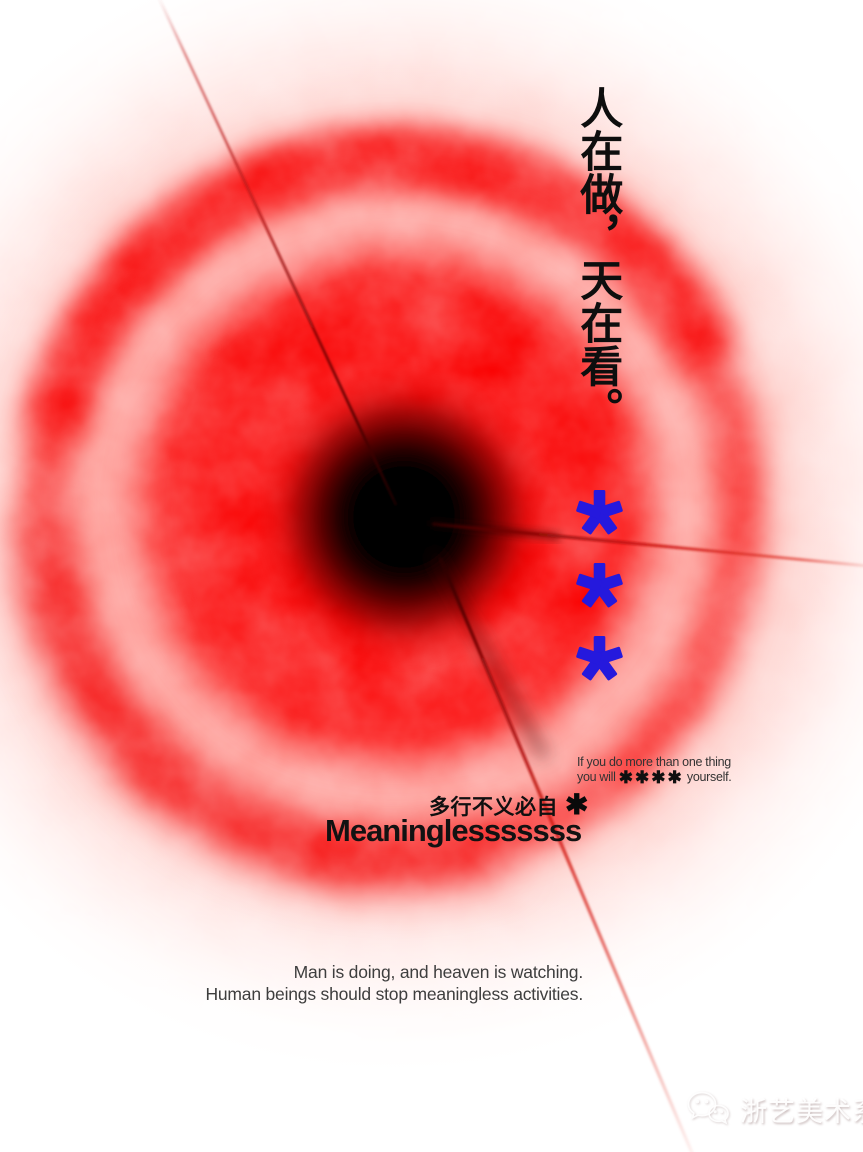 The height and width of the screenshot is (1152, 863). Describe the element at coordinates (707, 776) in the screenshot. I see `caution-line2-suffix: yourself.` at that location.